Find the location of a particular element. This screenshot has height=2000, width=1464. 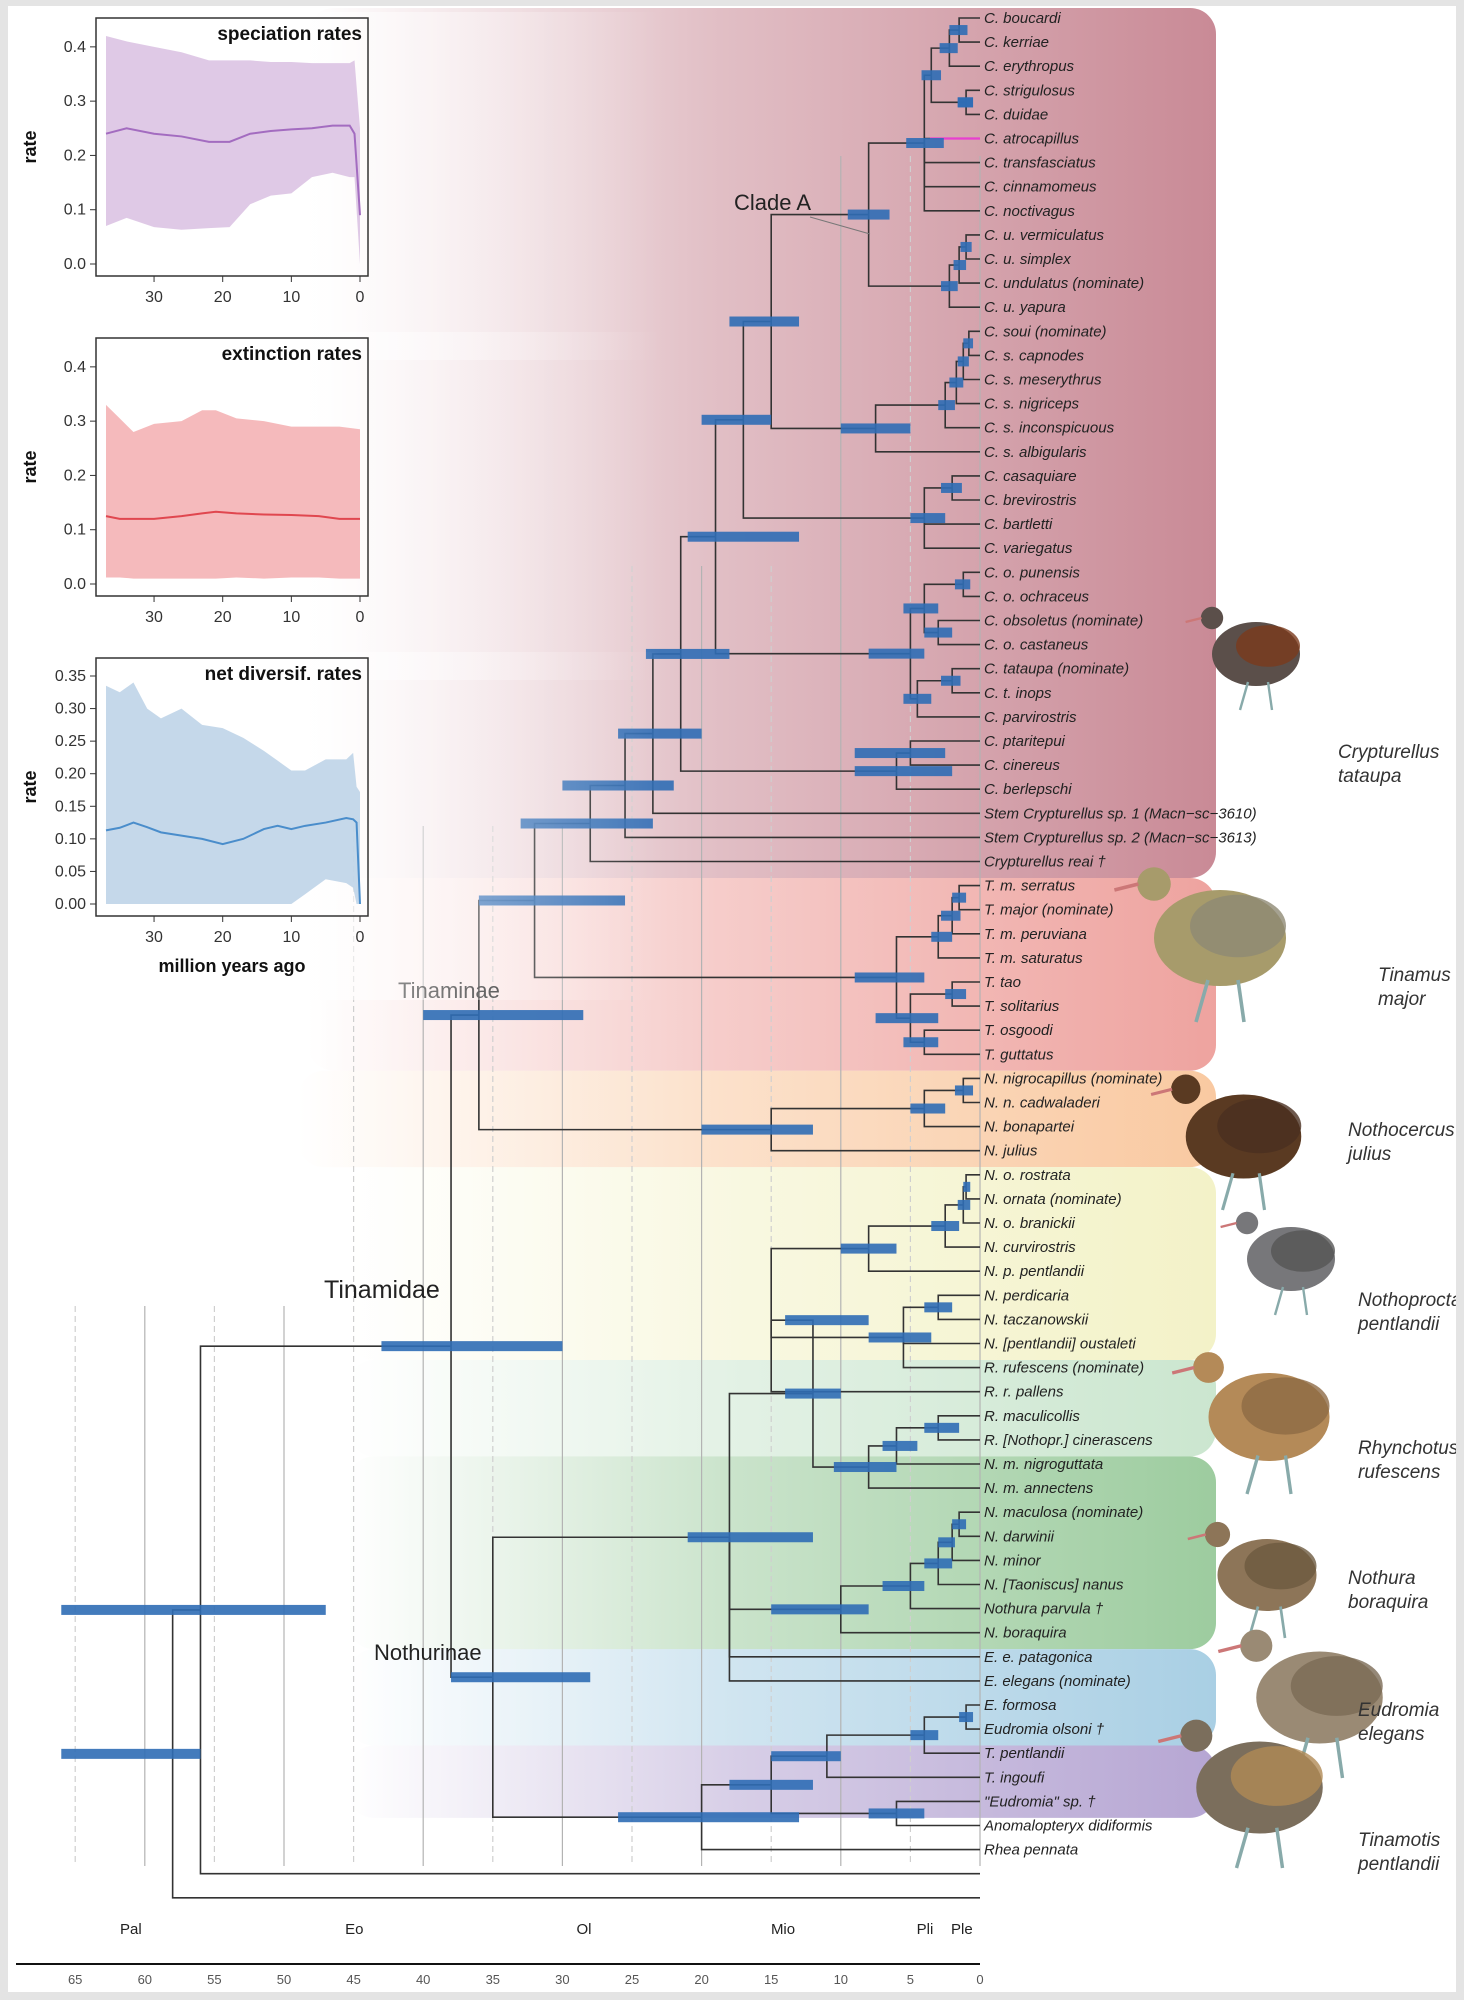

taxon-label: N. [Taoniscus] nanus is located at coordinates (1054, 1585).